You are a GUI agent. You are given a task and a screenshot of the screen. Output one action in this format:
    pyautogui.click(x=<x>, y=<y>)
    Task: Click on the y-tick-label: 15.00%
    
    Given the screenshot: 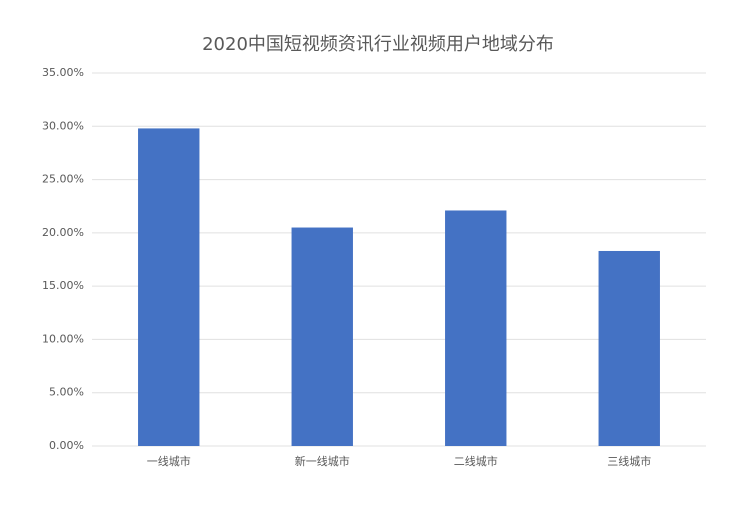 What is the action you would take?
    pyautogui.click(x=63, y=285)
    